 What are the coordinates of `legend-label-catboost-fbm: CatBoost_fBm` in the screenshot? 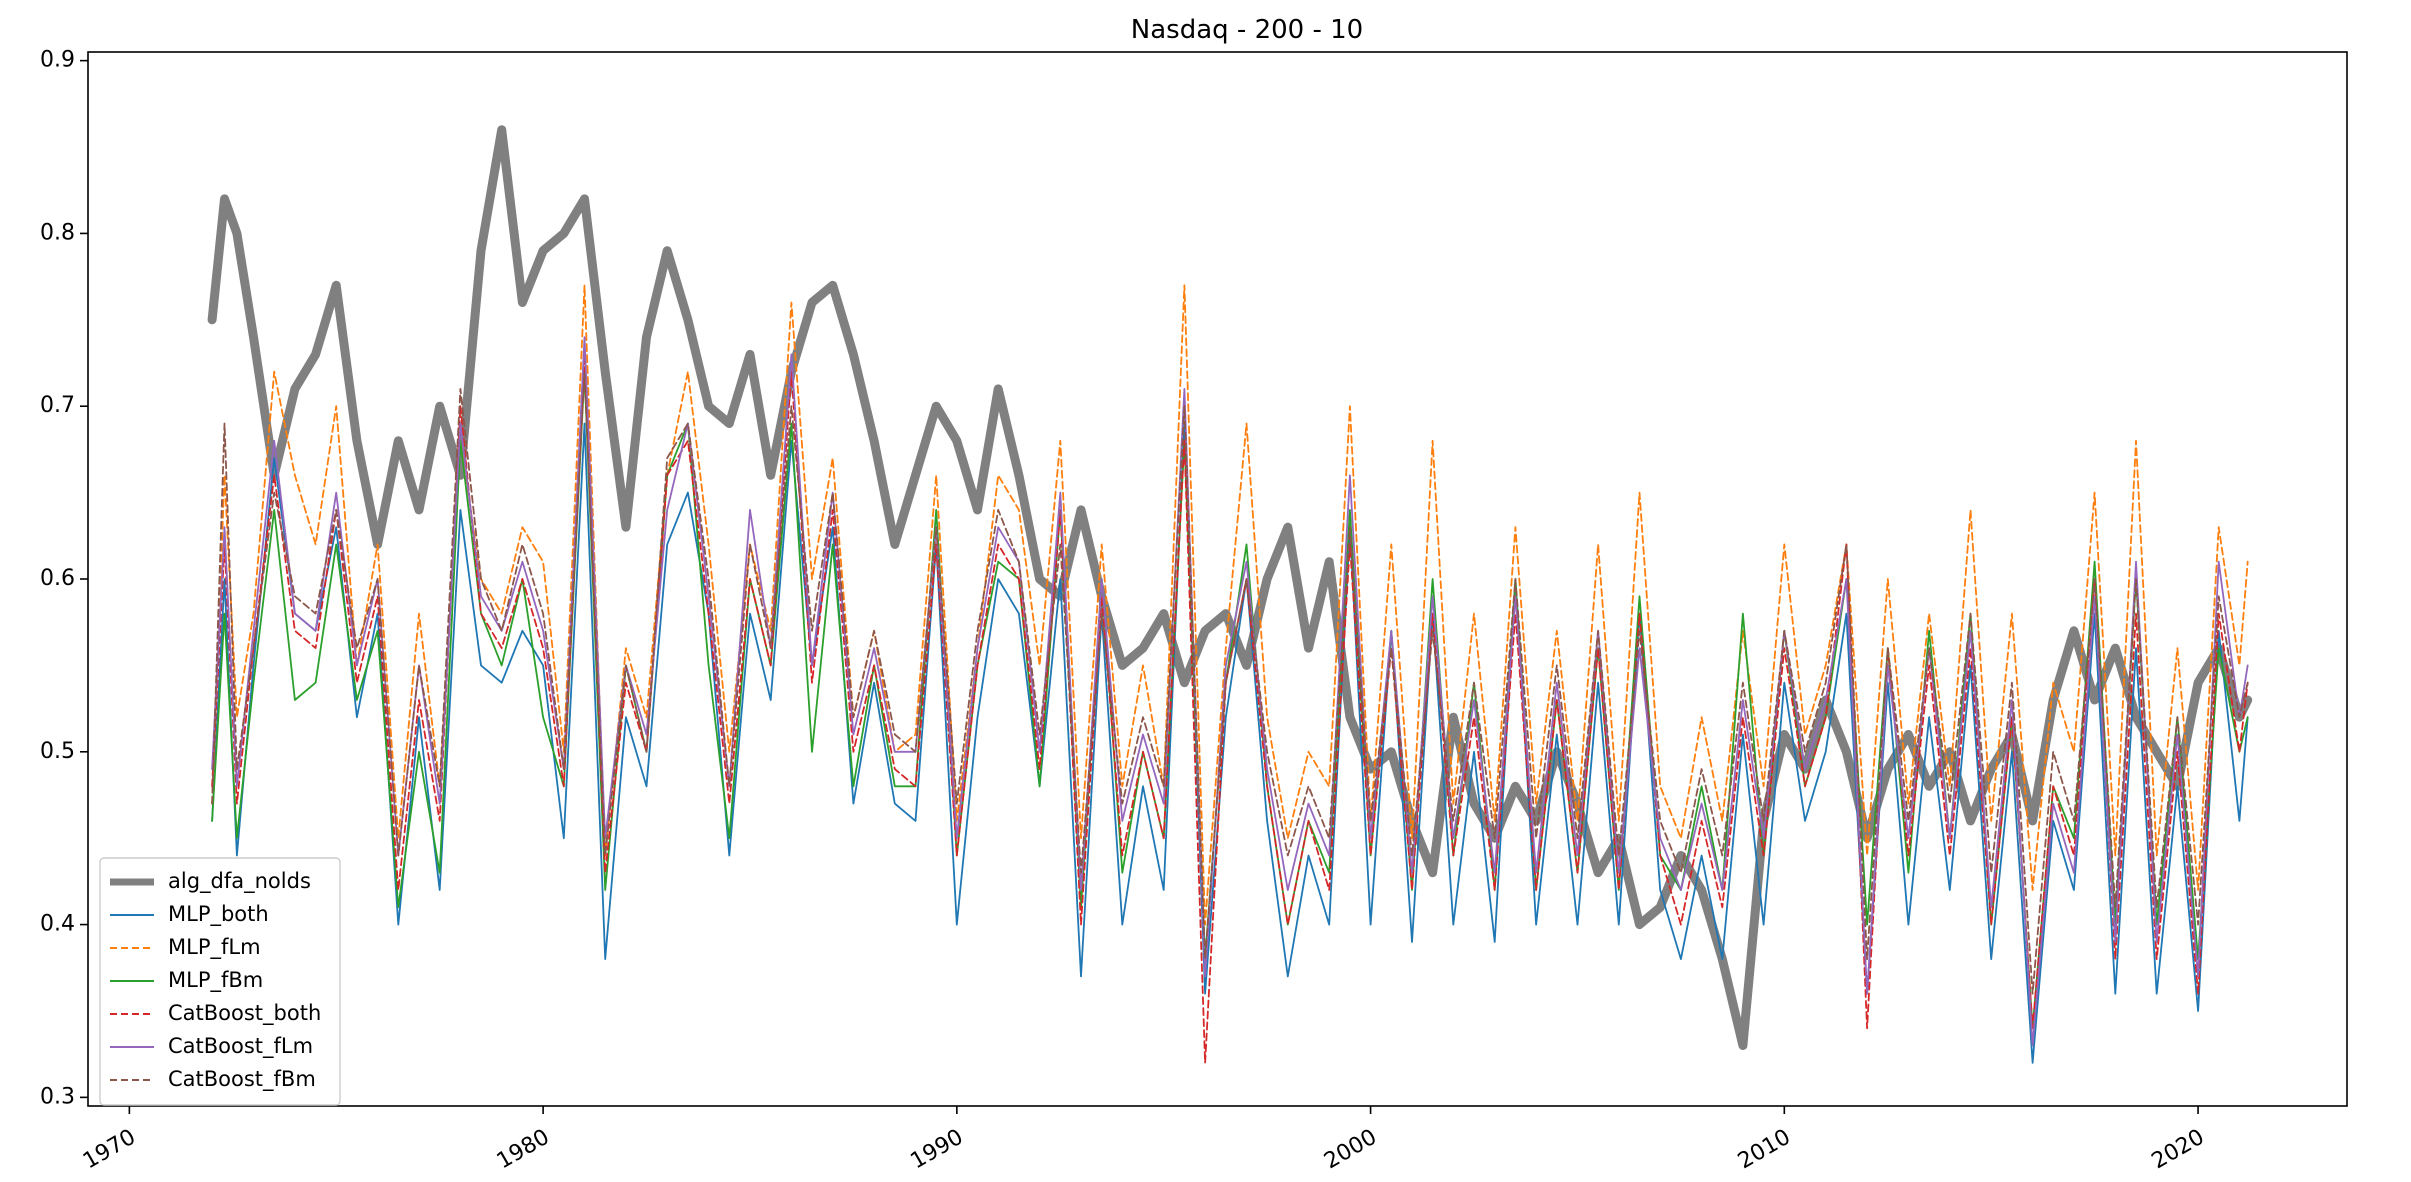 It's located at (242, 1079).